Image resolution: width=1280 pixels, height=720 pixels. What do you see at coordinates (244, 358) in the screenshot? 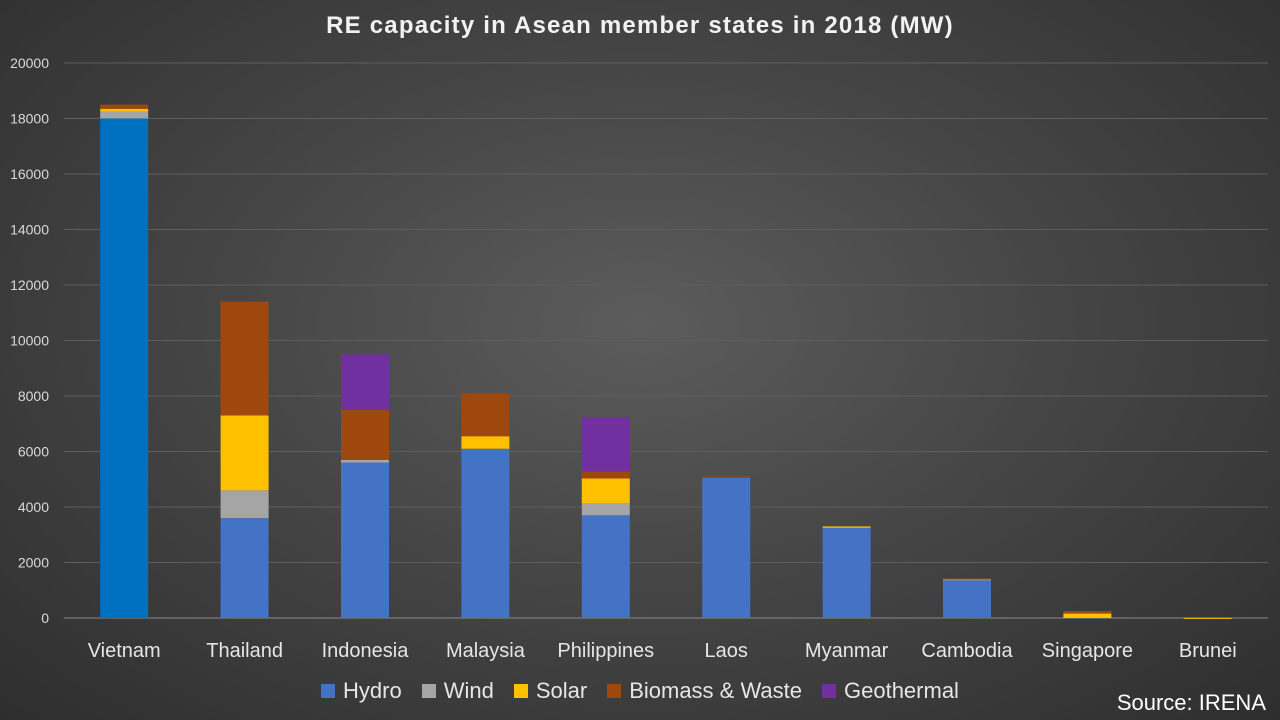
I see `bar-biomass-waste-thailand` at bounding box center [244, 358].